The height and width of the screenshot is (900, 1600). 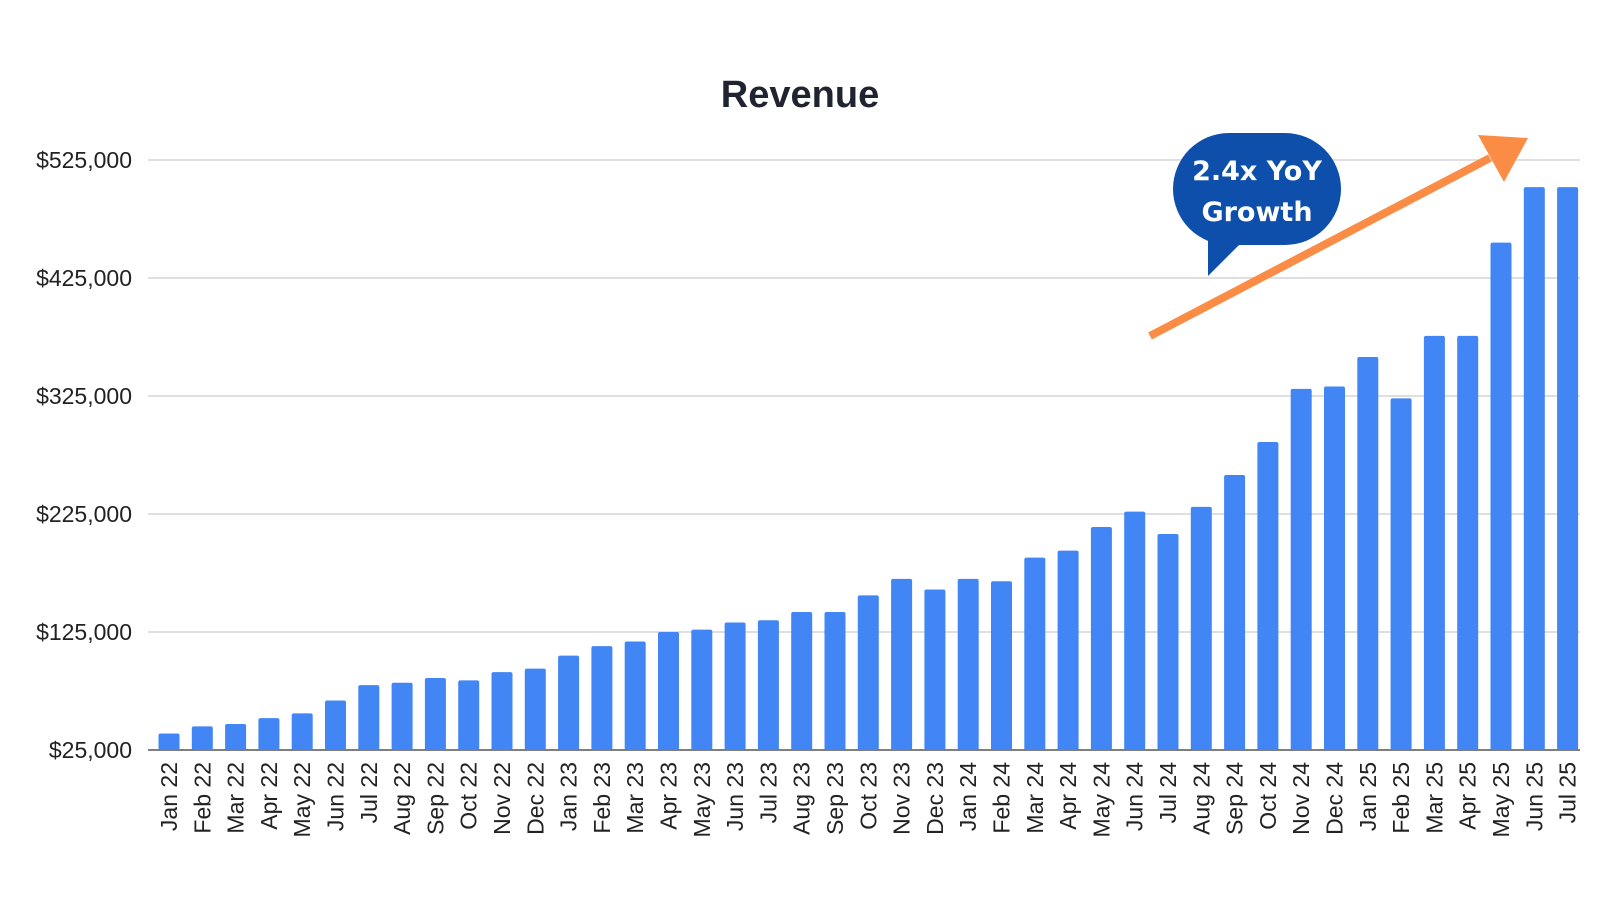 I want to click on y-tick-label: $425,000, so click(x=84, y=278).